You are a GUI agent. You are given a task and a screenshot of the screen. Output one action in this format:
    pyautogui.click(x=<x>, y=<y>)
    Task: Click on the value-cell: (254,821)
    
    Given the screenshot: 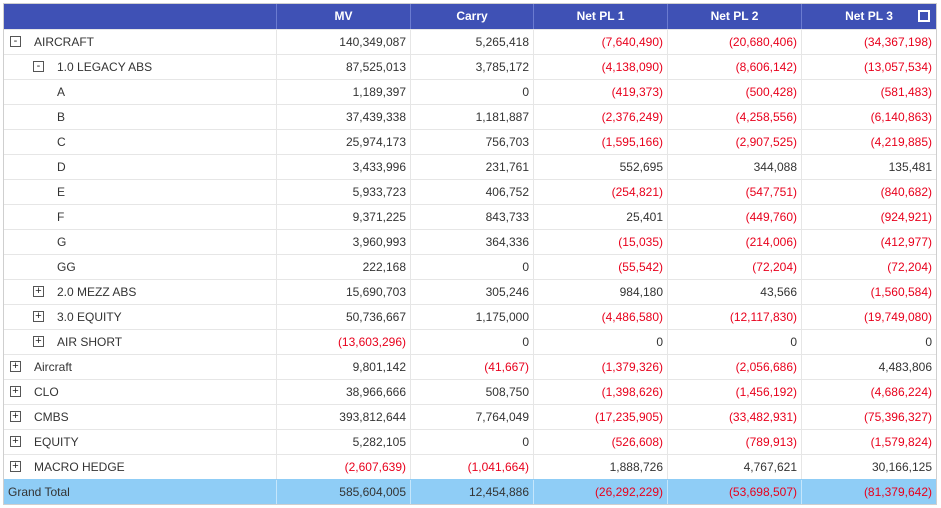 What is the action you would take?
    pyautogui.click(x=601, y=192)
    